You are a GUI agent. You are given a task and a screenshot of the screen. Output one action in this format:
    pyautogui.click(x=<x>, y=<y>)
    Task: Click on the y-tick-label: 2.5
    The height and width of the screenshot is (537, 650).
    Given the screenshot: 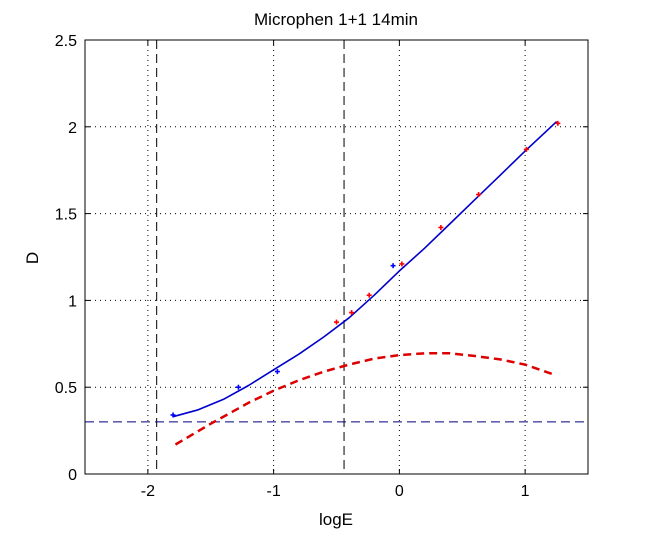 What is the action you would take?
    pyautogui.click(x=66, y=41)
    